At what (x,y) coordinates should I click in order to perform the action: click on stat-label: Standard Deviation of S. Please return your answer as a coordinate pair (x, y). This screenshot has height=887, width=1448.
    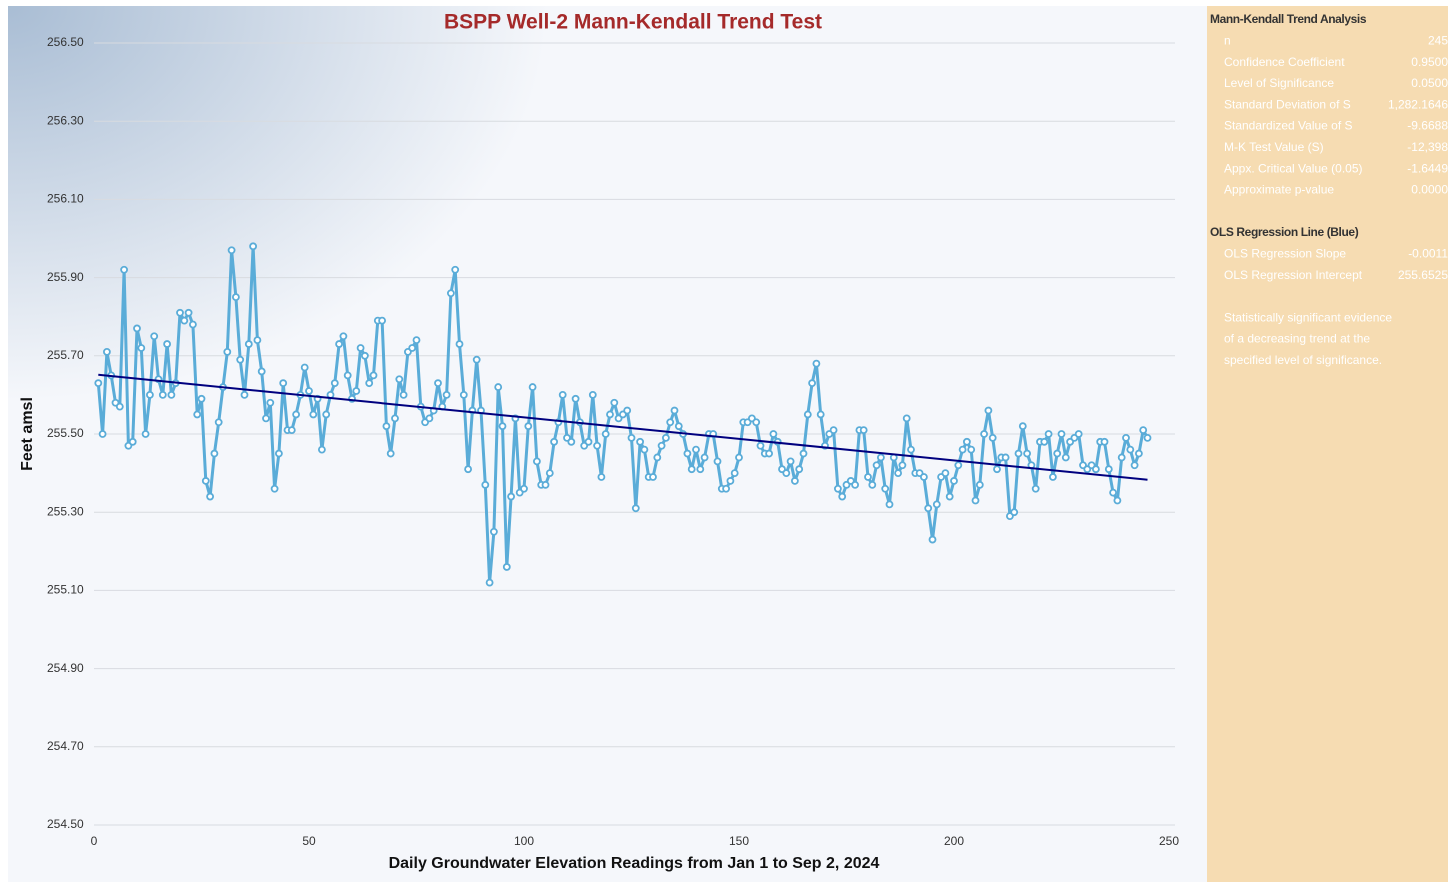
    Looking at the image, I should click on (1287, 104).